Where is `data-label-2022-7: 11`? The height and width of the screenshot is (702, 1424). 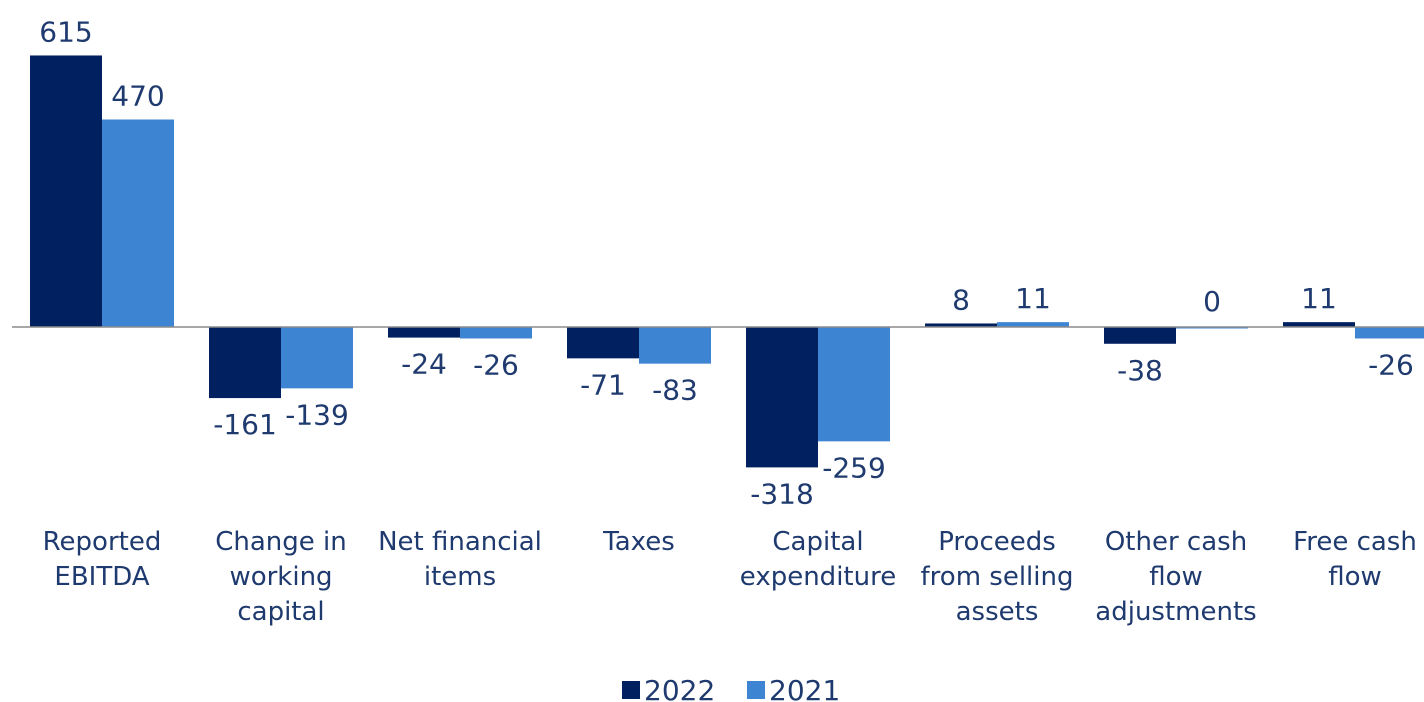
data-label-2022-7: 11 is located at coordinates (1319, 298).